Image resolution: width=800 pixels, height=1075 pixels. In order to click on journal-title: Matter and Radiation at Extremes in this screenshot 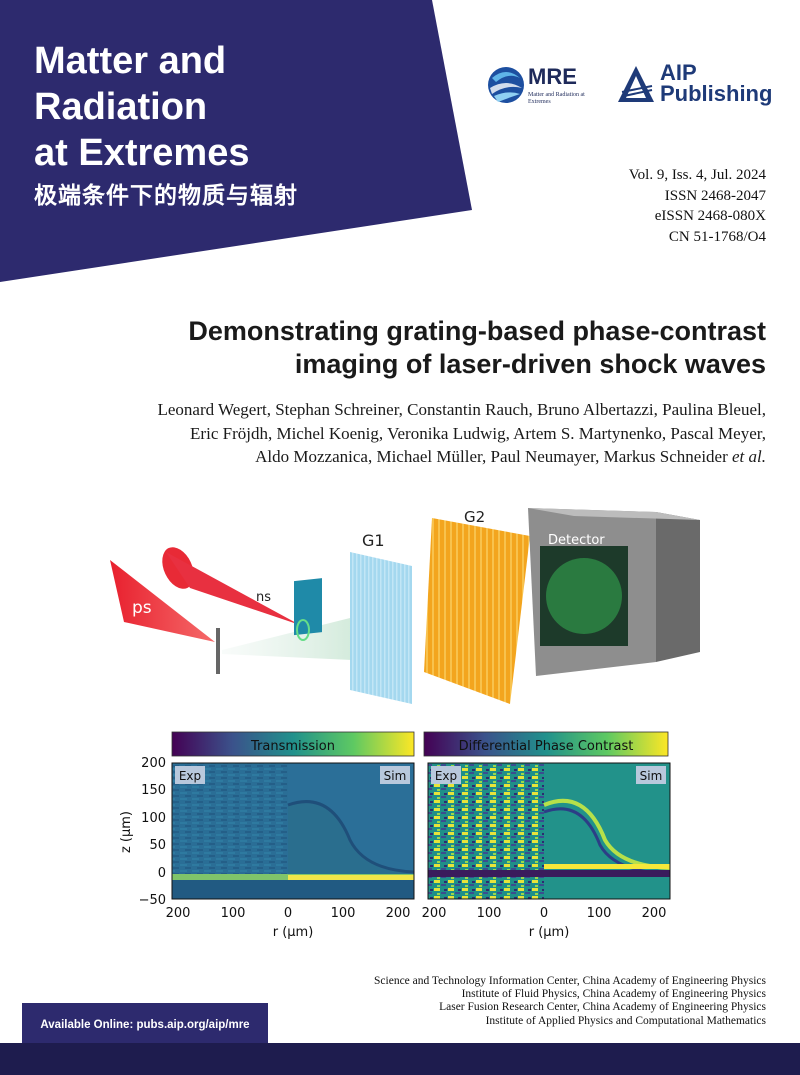, I will do `click(141, 107)`.